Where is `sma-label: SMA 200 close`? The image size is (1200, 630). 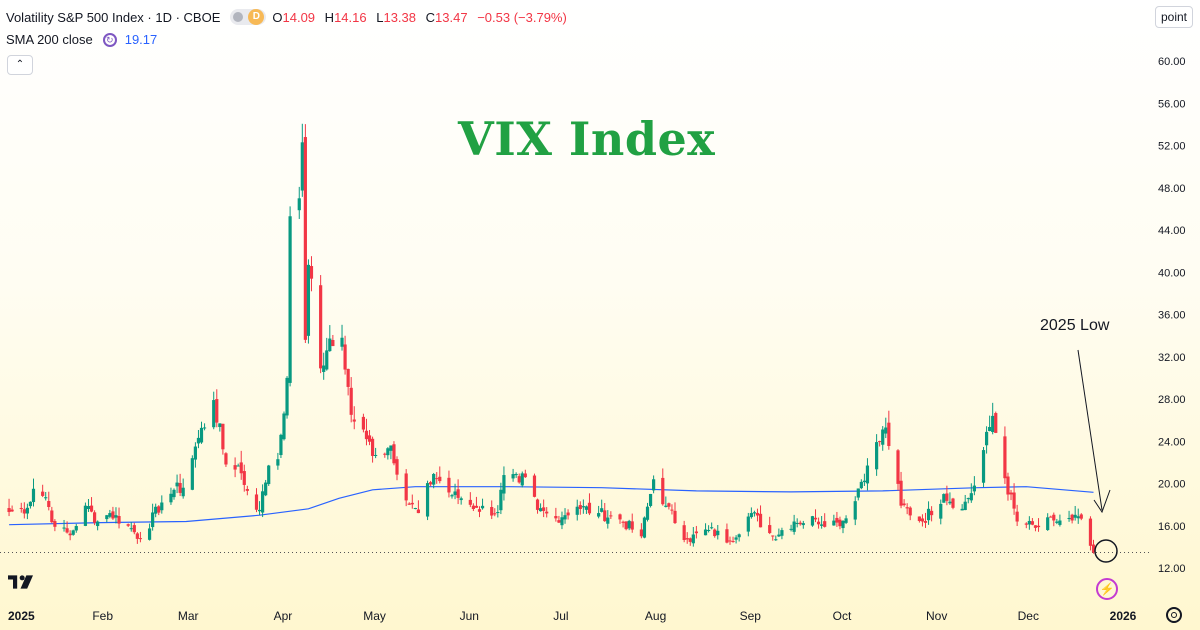
sma-label: SMA 200 close is located at coordinates (49, 39).